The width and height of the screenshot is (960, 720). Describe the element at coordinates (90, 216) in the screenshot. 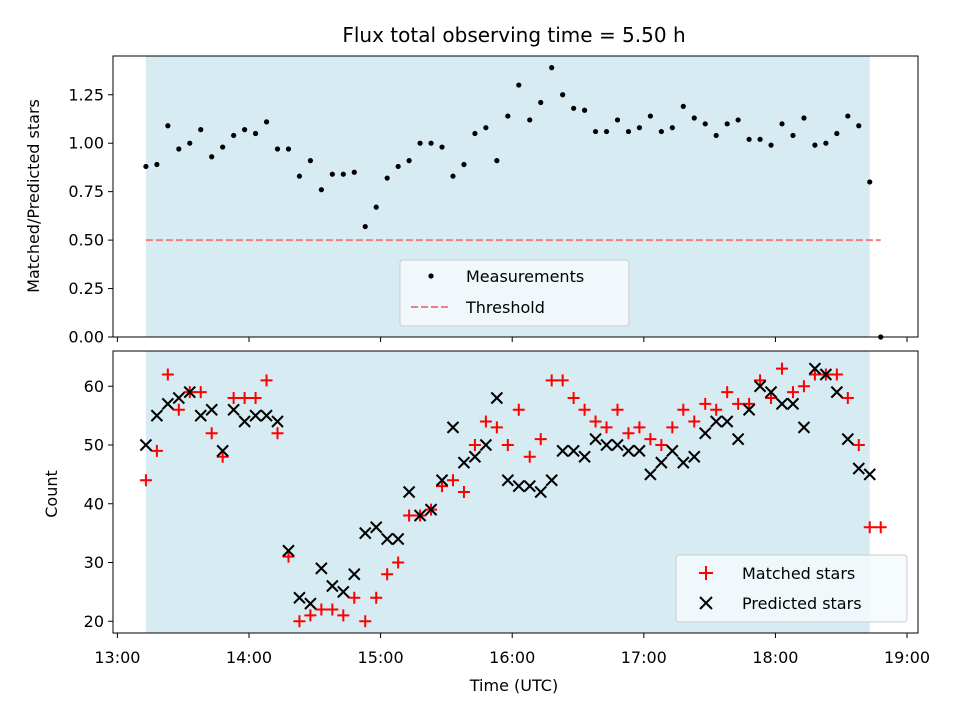

I see `ratio-y-ticks: 0.00 0.25 0.50 0.75 1.00 1.25` at that location.